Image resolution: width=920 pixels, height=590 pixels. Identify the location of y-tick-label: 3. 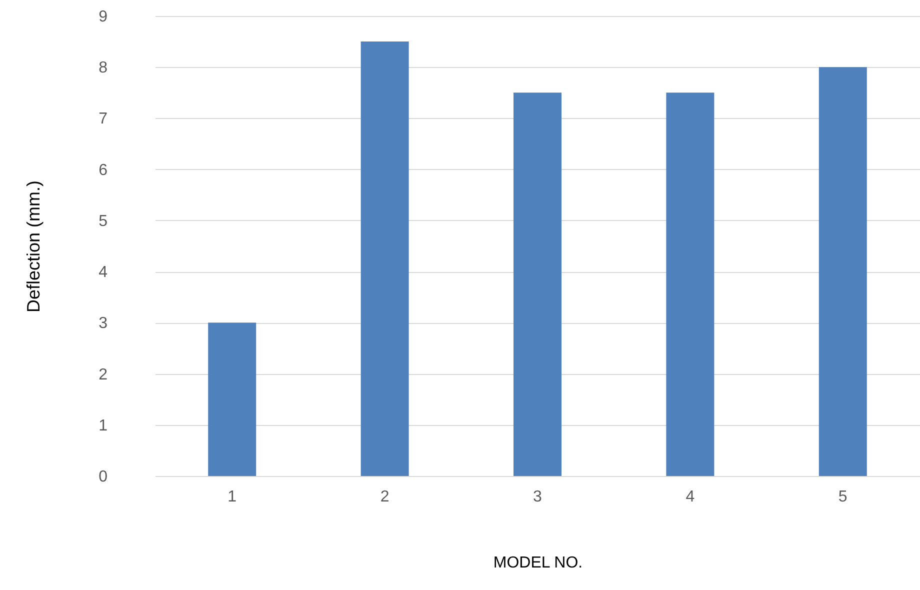
(103, 323).